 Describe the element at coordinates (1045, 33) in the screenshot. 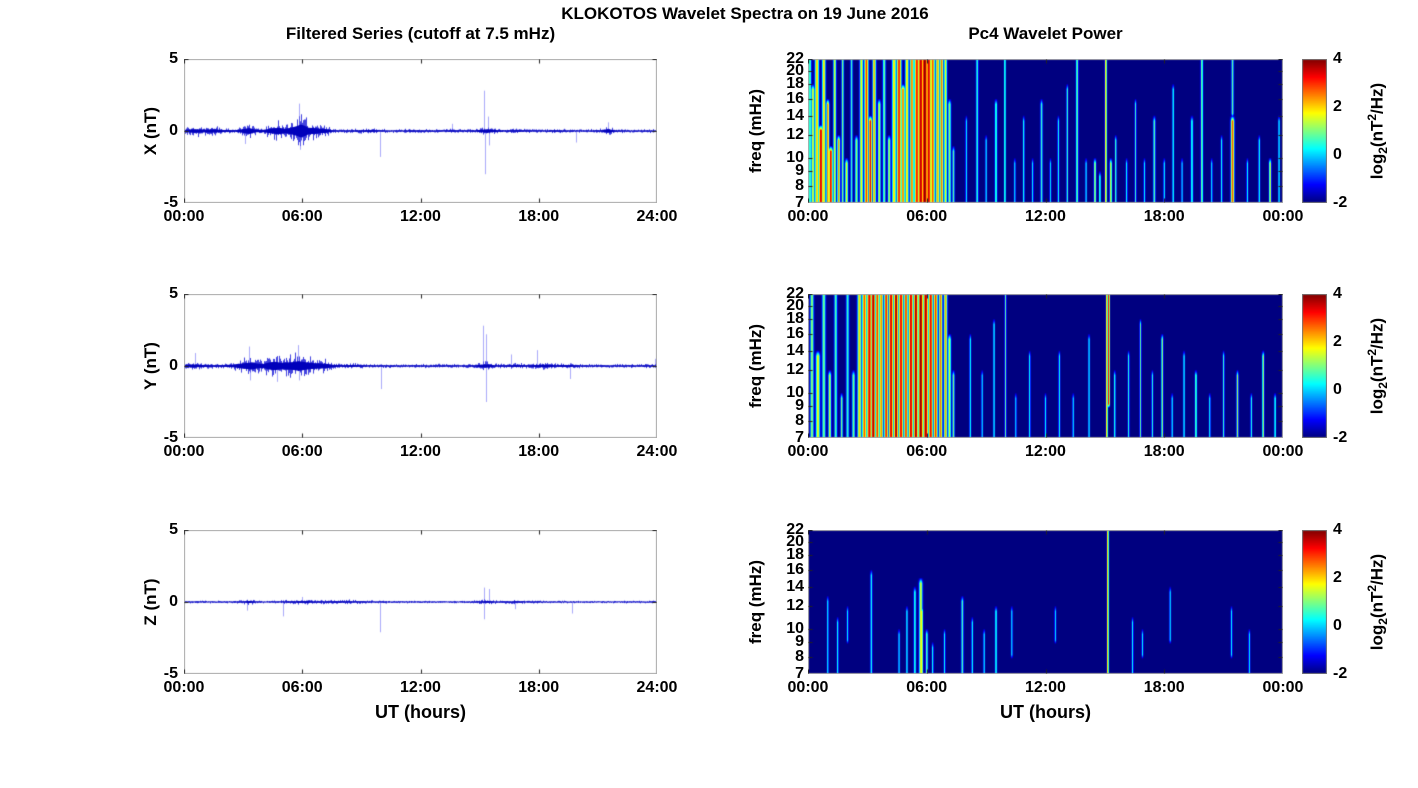

I see `right-column-title: Pc4 Wavelet Power` at that location.